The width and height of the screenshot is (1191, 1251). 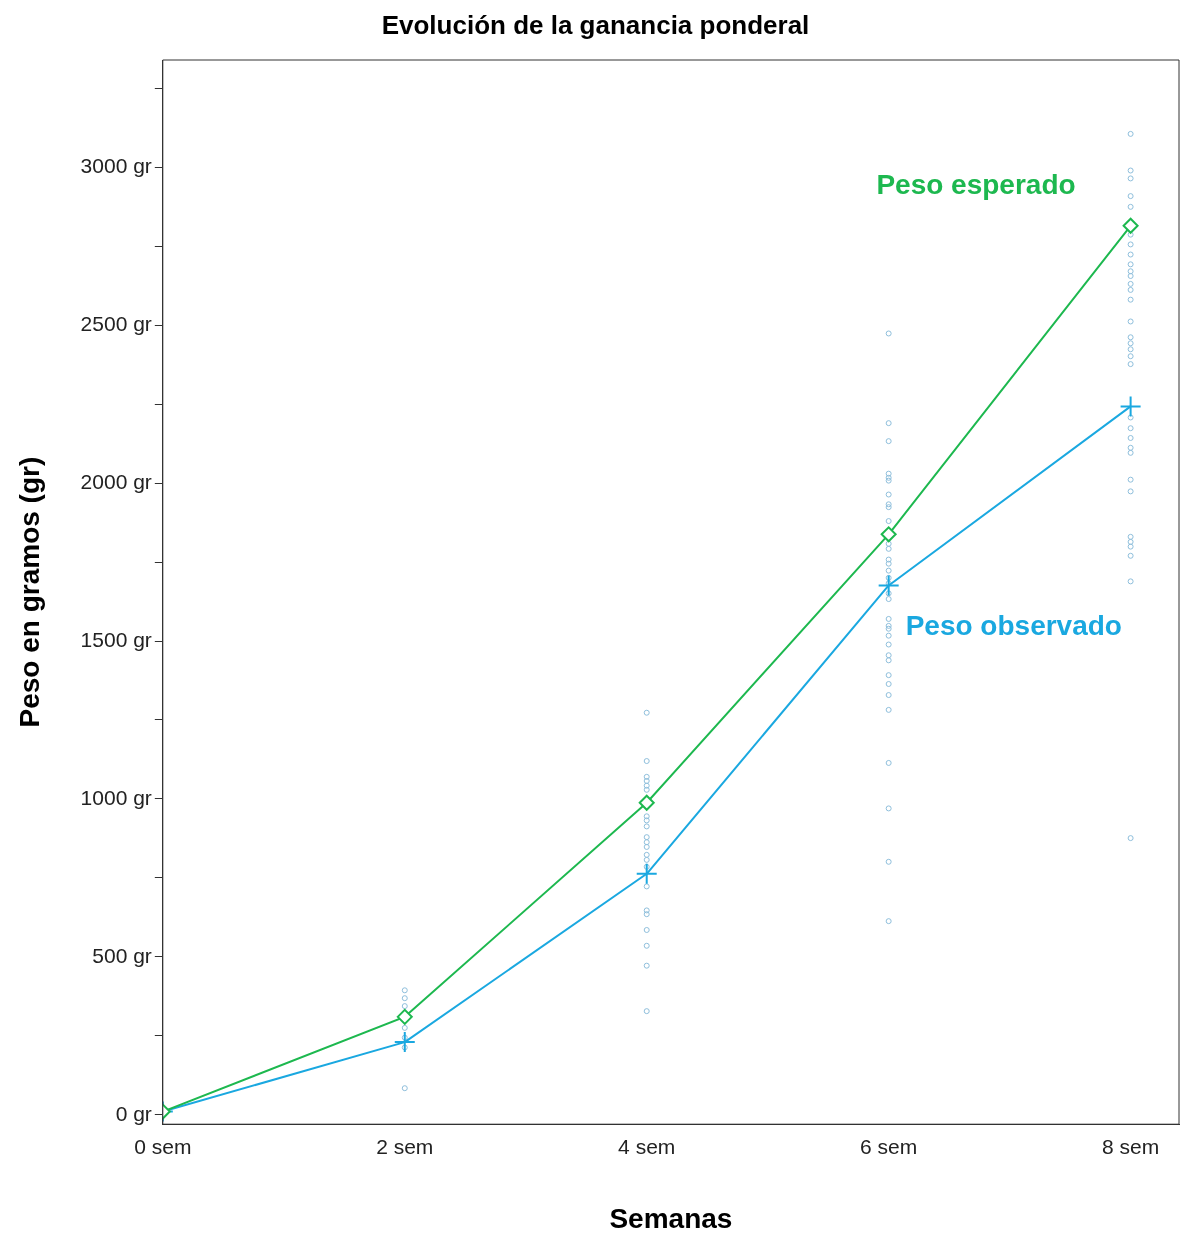 What do you see at coordinates (116, 797) in the screenshot?
I see `y-tick-label: 1000 gr` at bounding box center [116, 797].